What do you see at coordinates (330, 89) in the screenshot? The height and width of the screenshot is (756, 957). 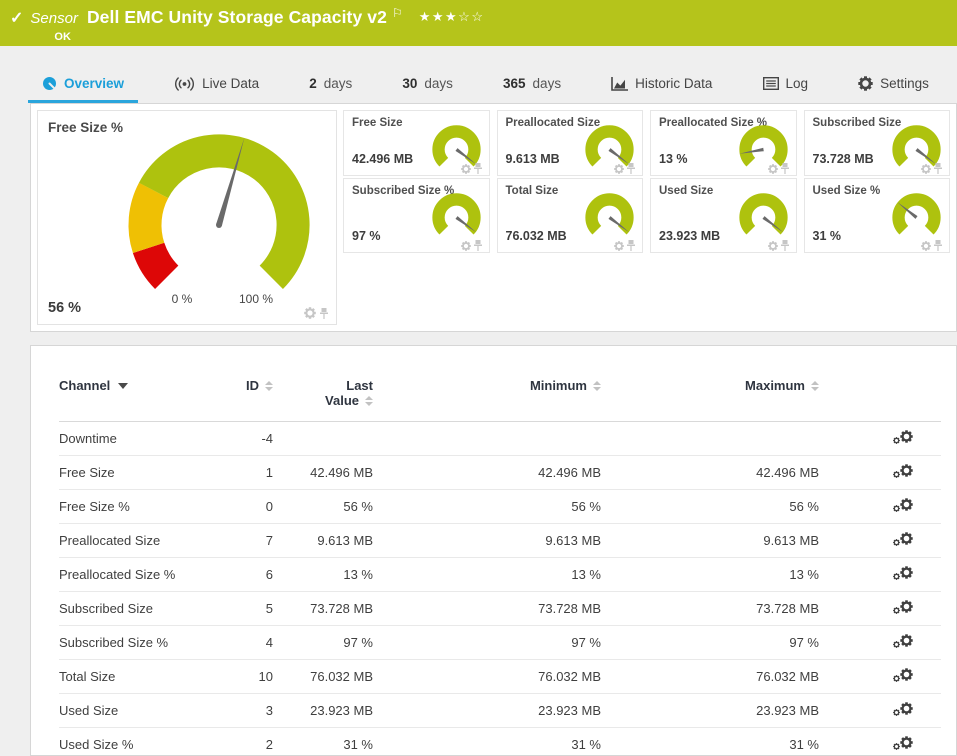 I see `tab-2-days: 2 days` at bounding box center [330, 89].